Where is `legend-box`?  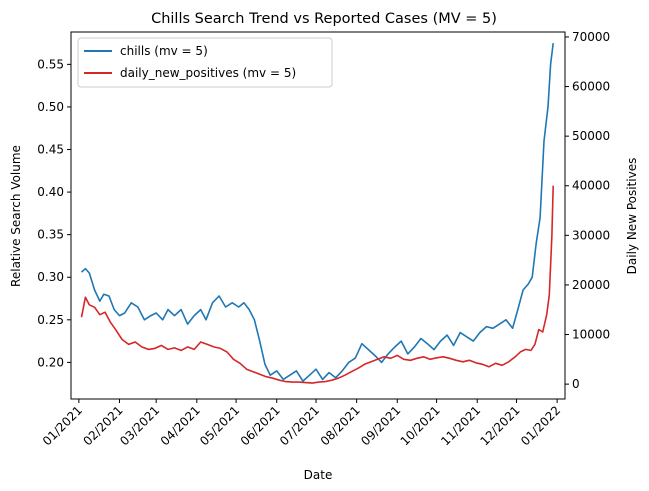
legend-box is located at coordinates (205, 62).